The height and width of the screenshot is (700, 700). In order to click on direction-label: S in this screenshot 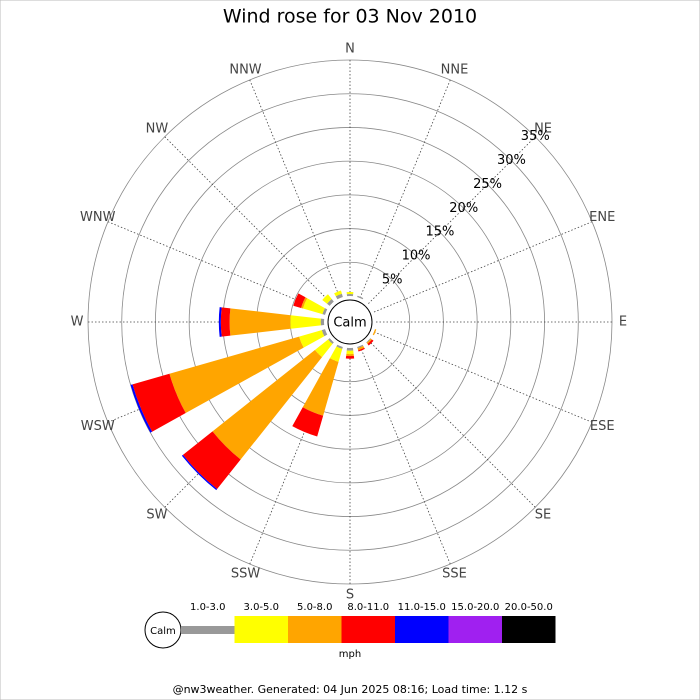, I will do `click(350, 595)`.